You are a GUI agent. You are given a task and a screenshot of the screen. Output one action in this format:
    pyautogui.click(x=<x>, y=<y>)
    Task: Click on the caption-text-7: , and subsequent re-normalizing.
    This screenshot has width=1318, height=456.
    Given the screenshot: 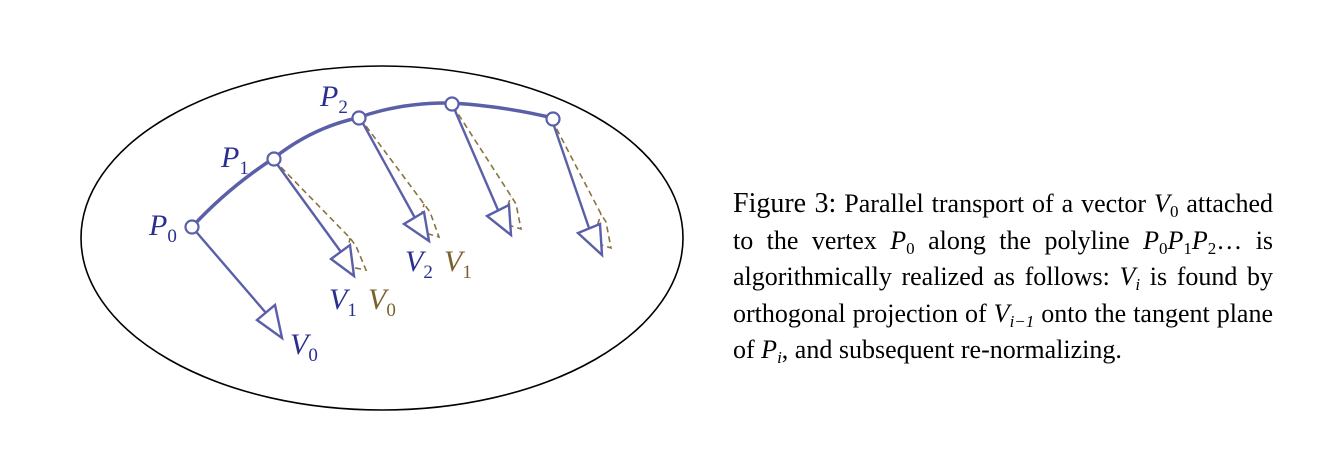 What is the action you would take?
    pyautogui.click(x=951, y=349)
    